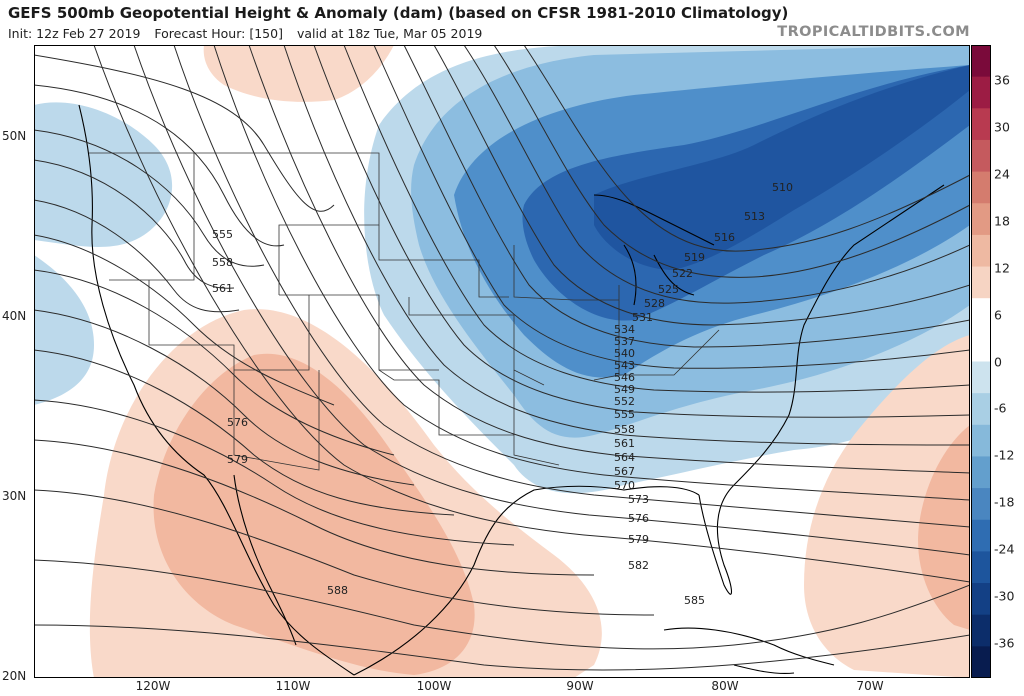  Describe the element at coordinates (998, 315) in the screenshot. I see `colorbar-tick-label: 6` at that location.